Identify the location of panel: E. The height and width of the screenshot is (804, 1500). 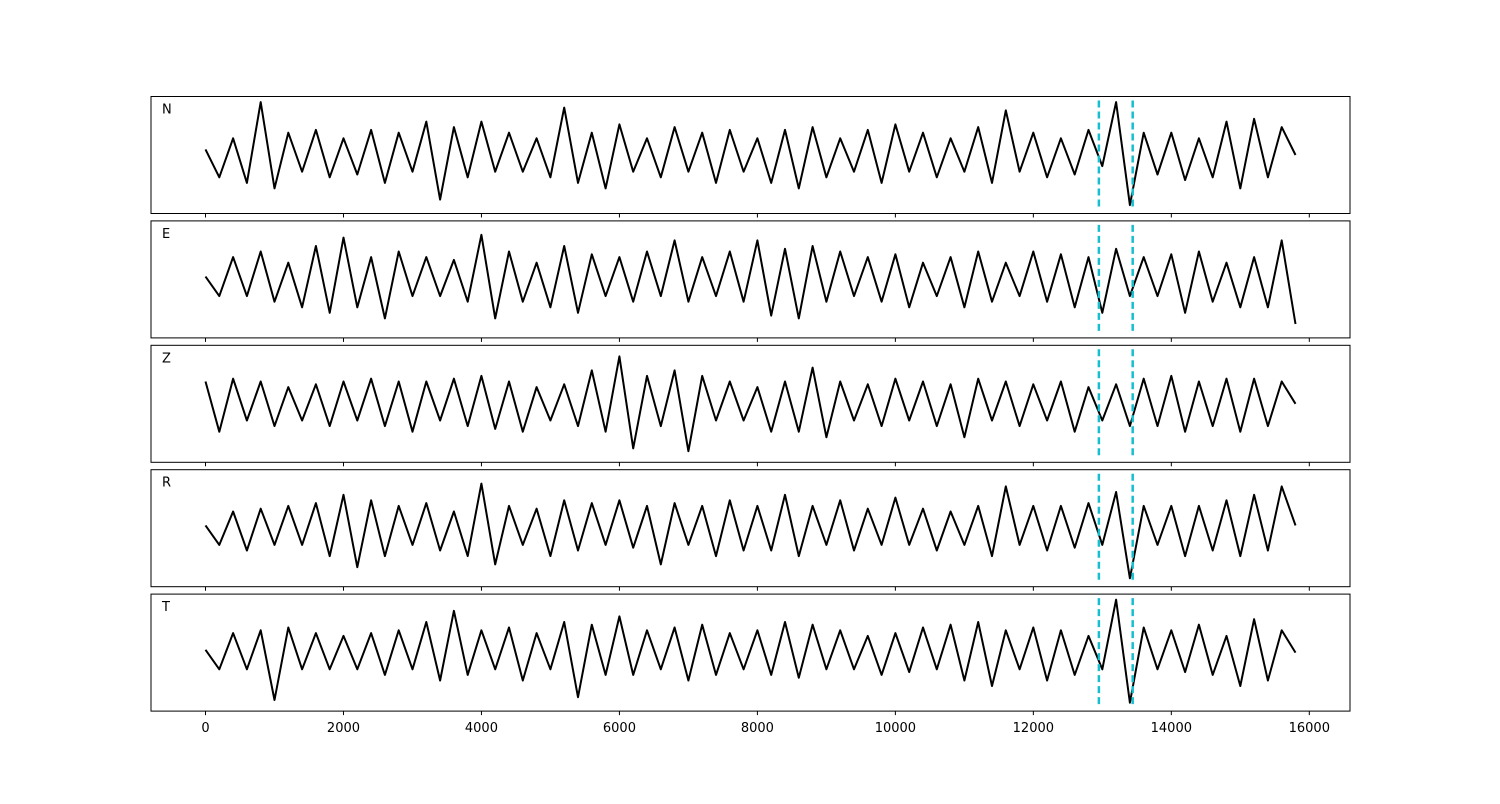
(750, 281).